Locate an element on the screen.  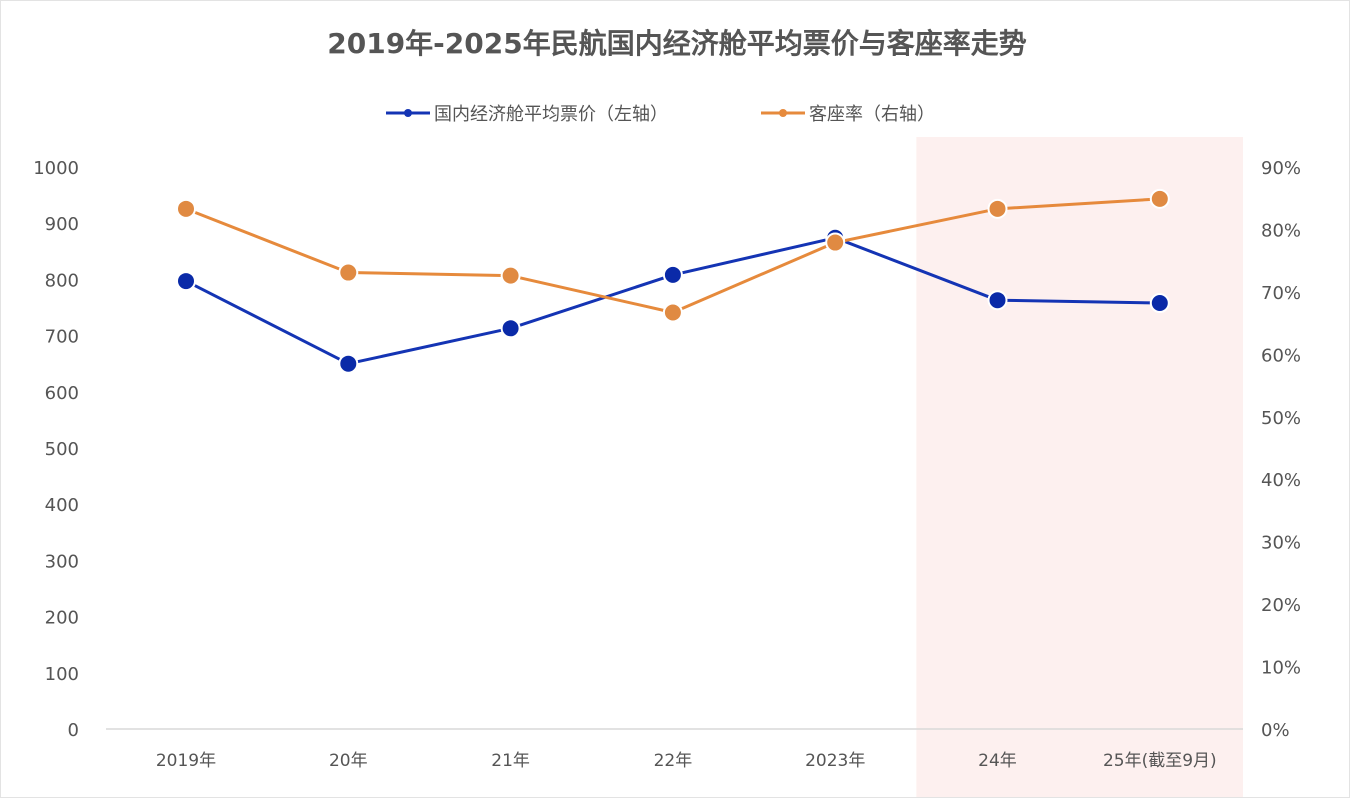
chart-title: 2019年-2025年民航国内经济舱平均票价与客座率走势 is located at coordinates (676, 43).